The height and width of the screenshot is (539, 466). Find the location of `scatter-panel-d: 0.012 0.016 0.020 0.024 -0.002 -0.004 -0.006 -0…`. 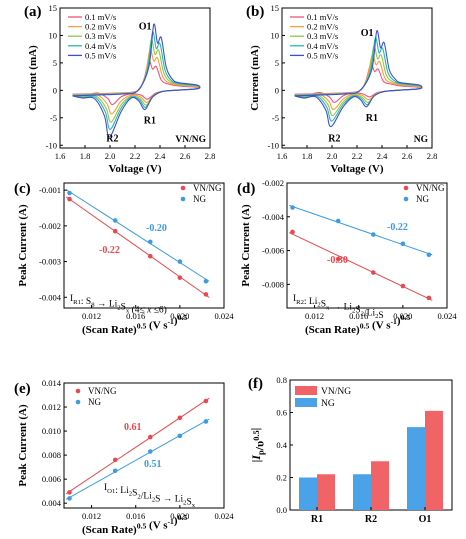

scatter-panel-d: 0.012 0.016 0.020 0.024 -0.002 -0.004 -0.006 -0… is located at coordinates (347, 257).